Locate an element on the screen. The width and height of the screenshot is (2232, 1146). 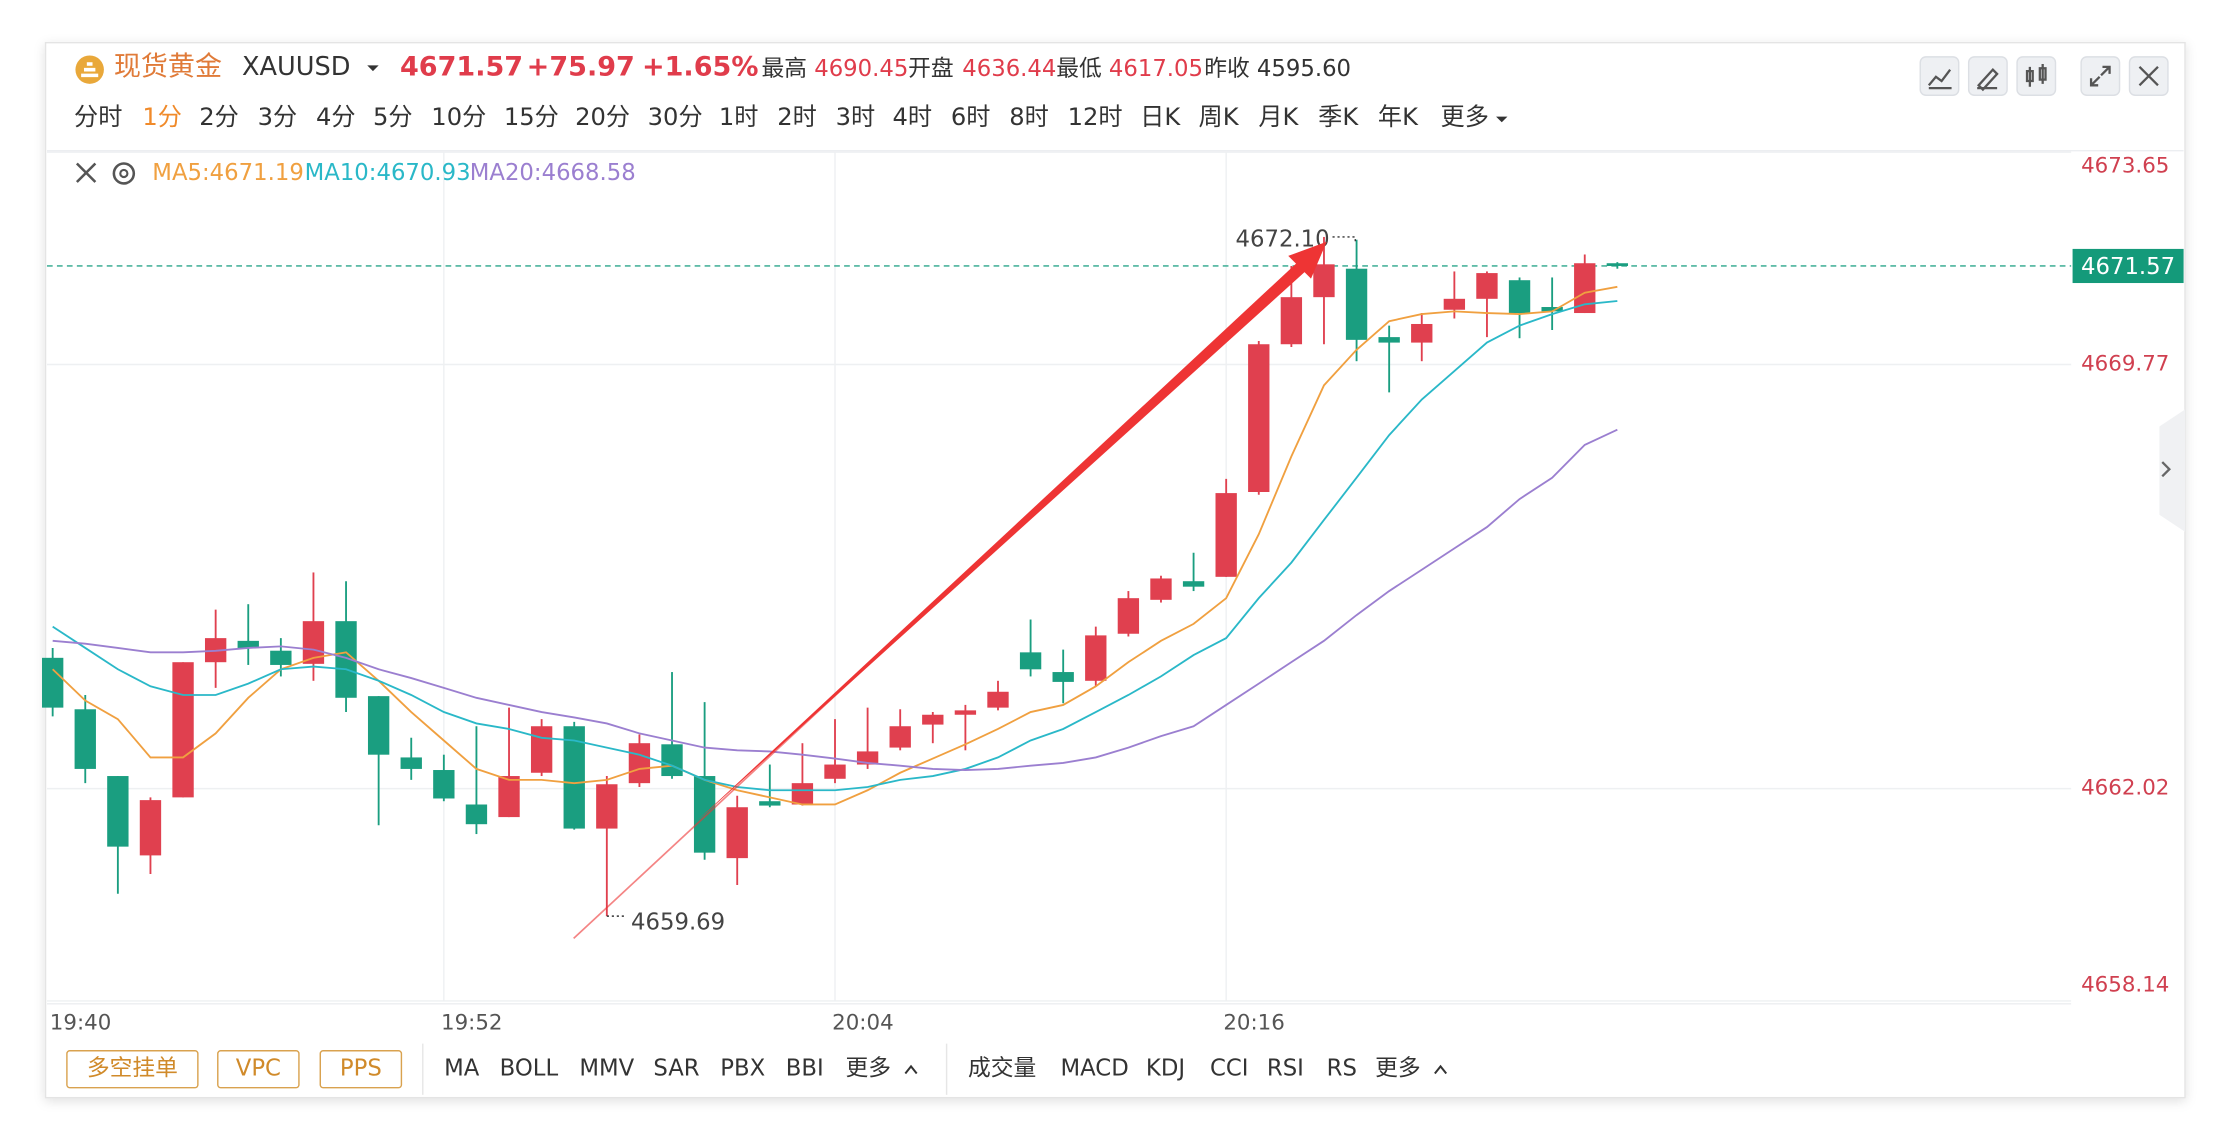
timeframe: 周K is located at coordinates (1219, 117).